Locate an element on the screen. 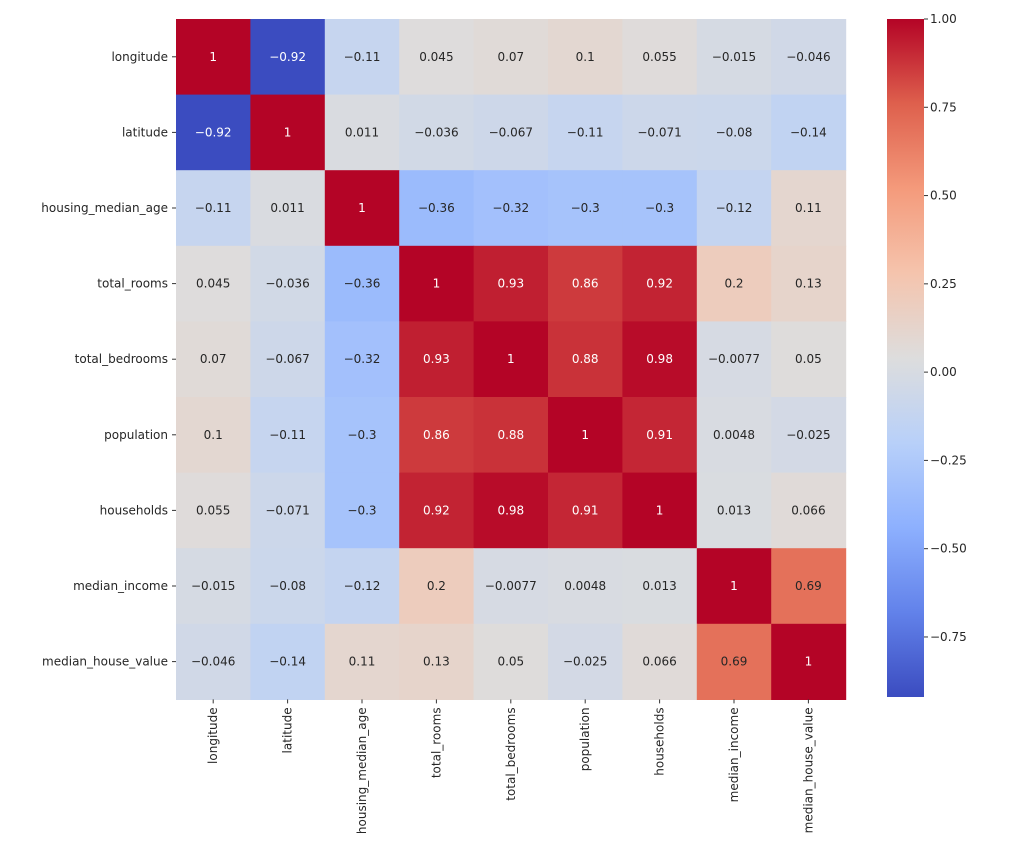 The width and height of the screenshot is (1021, 845). colorbar-gradient is located at coordinates (905, 358).